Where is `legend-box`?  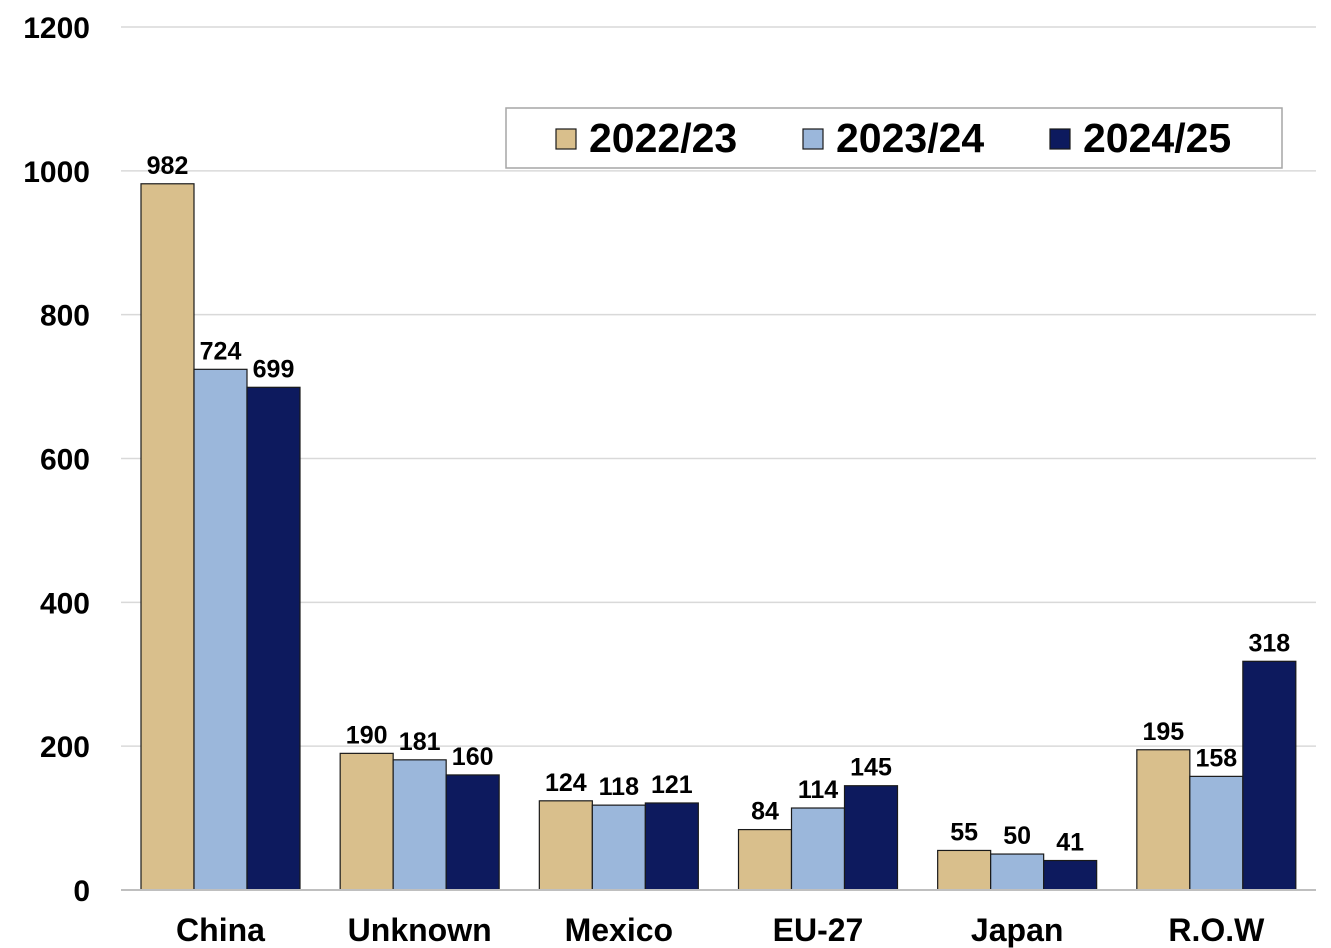
legend-box is located at coordinates (894, 138).